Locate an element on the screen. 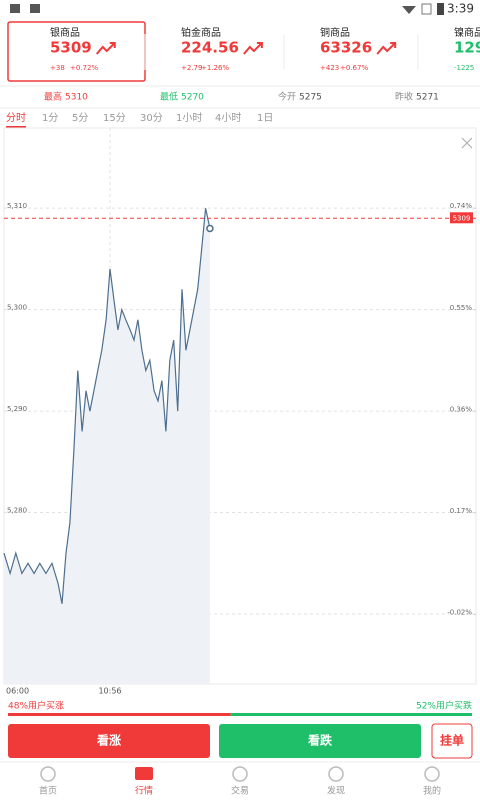 Image resolution: width=480 pixels, height=800 pixels. buy-up-label: 看涨 is located at coordinates (109, 740).